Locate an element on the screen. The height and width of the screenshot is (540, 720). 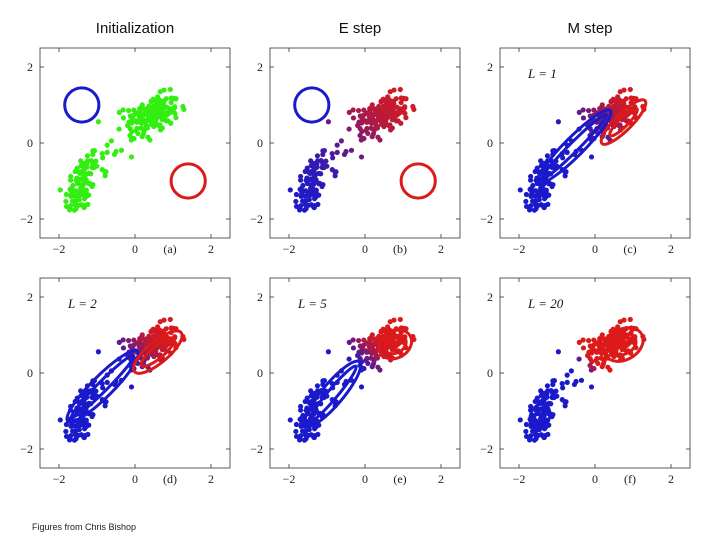
x-tick-label: −2 is located at coordinates (59, 479).